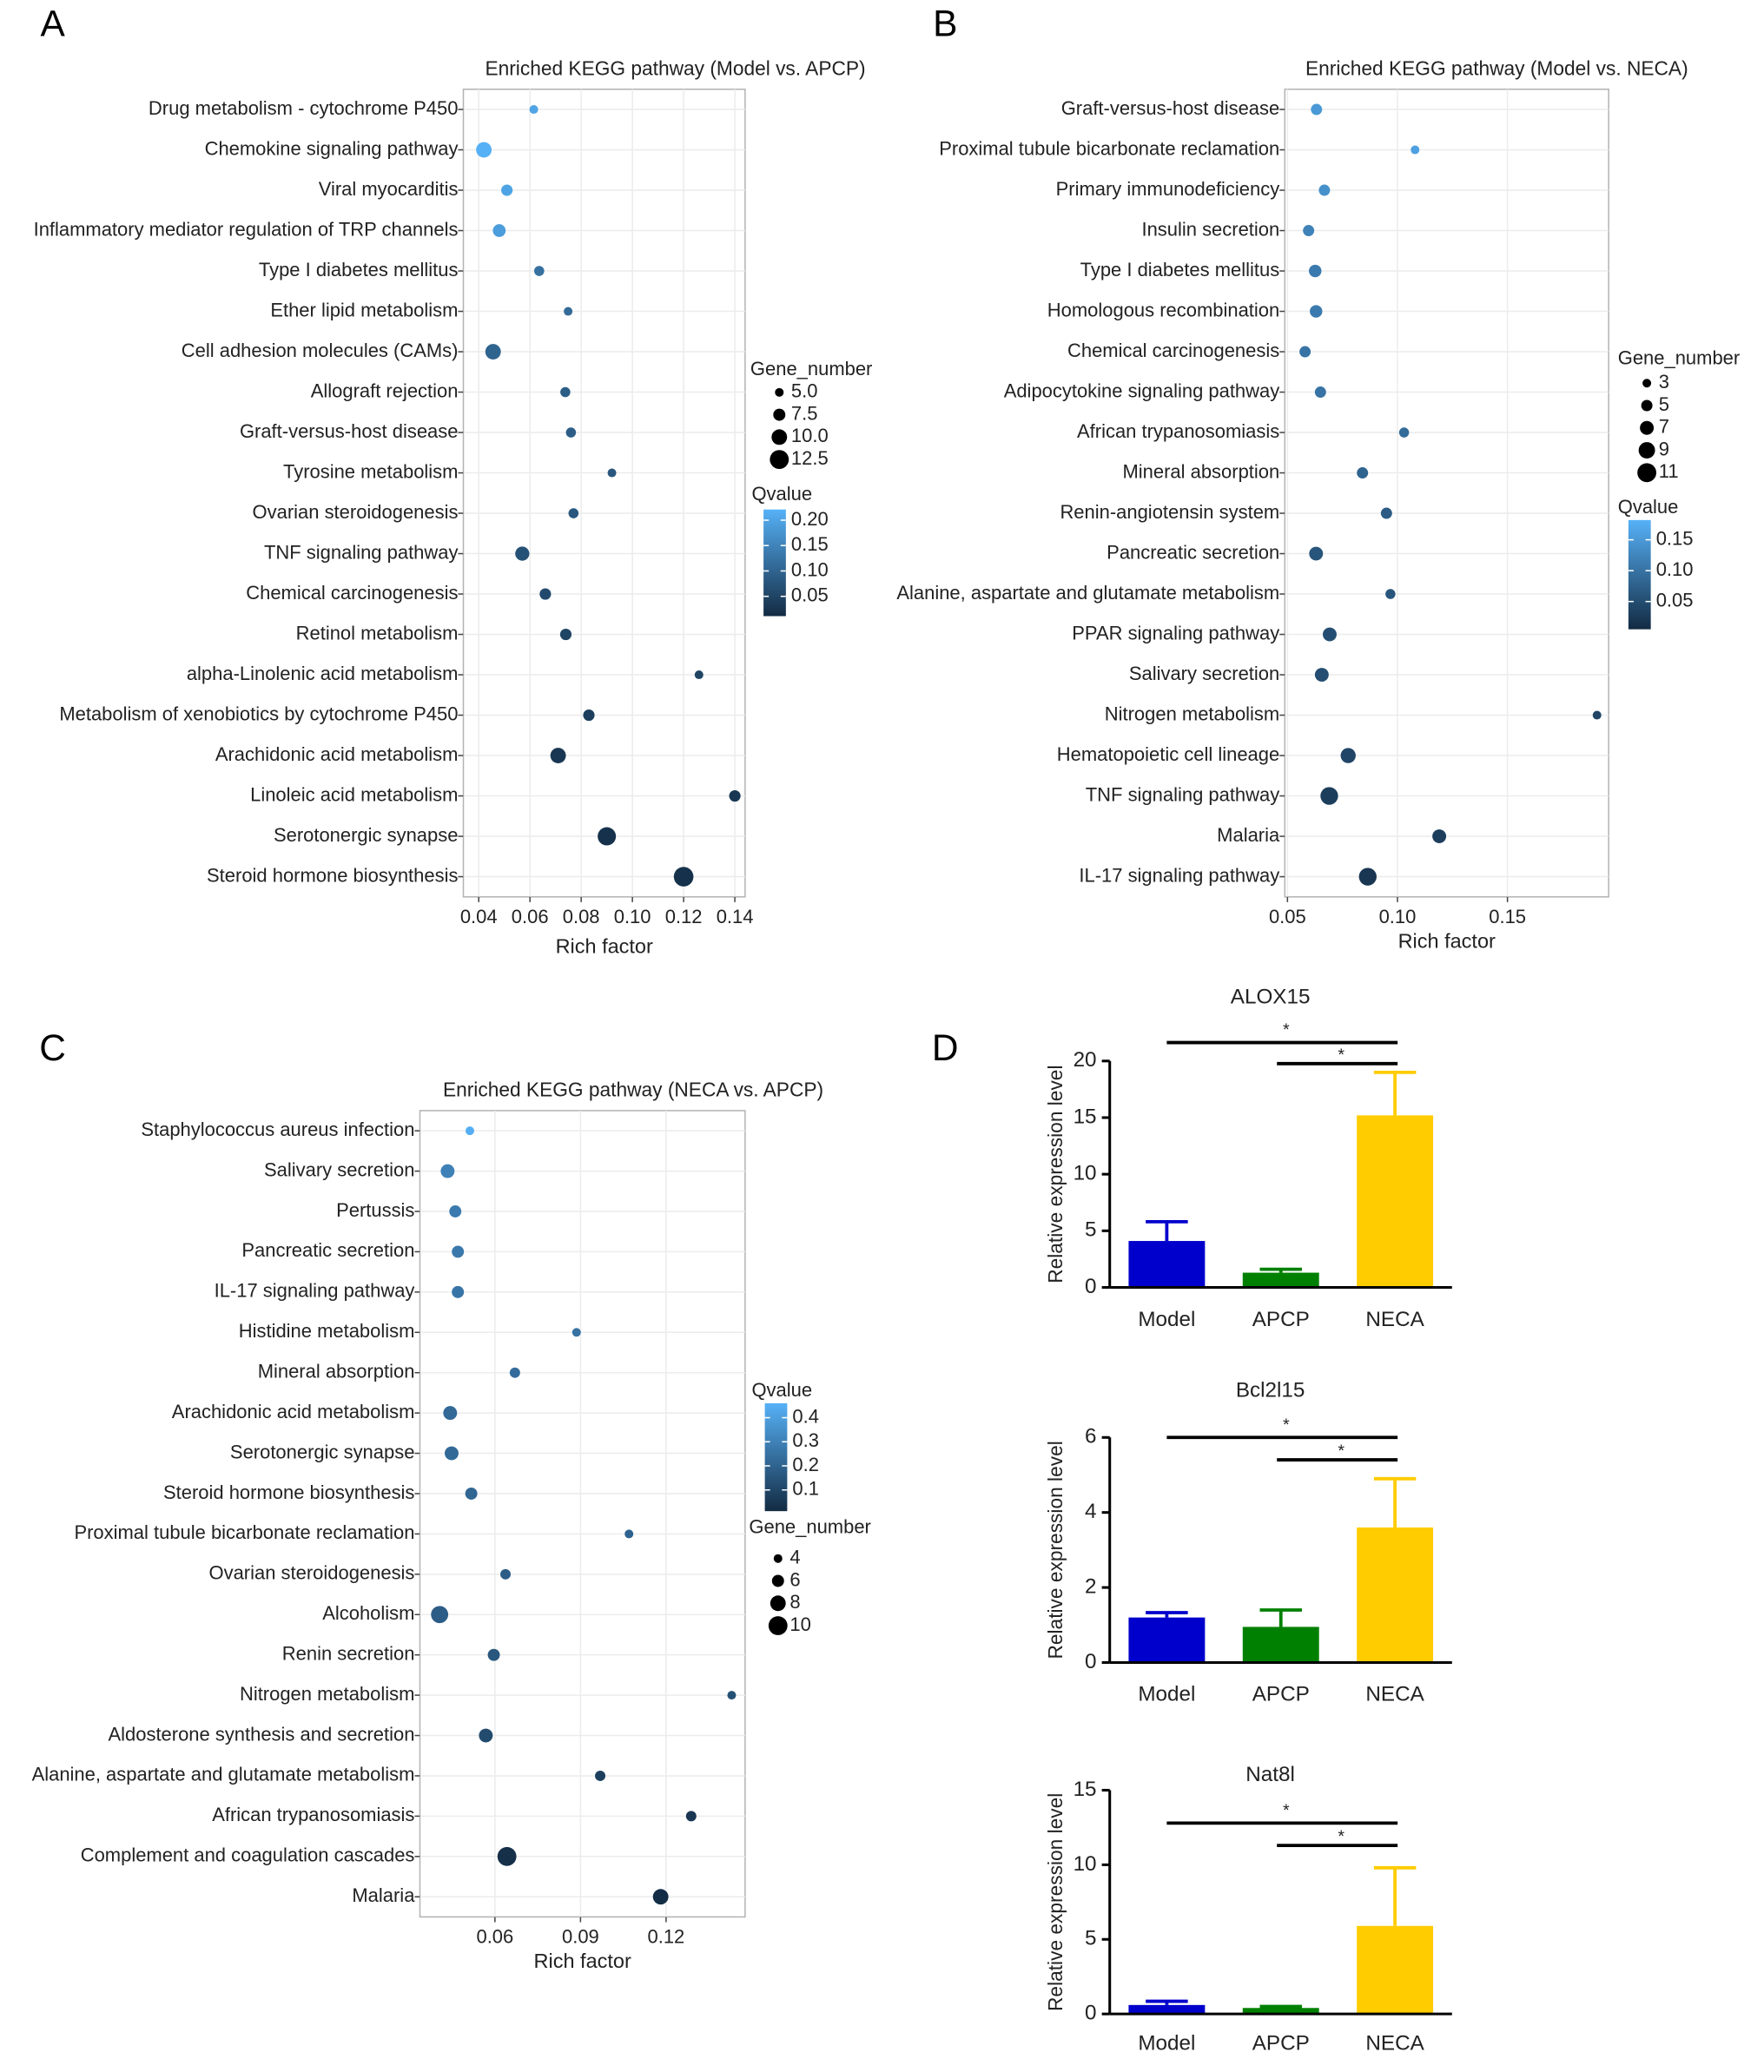 This screenshot has width=1764, height=2072. I want to click on y-tick-label: PPAR signaling pathway, so click(1175, 633).